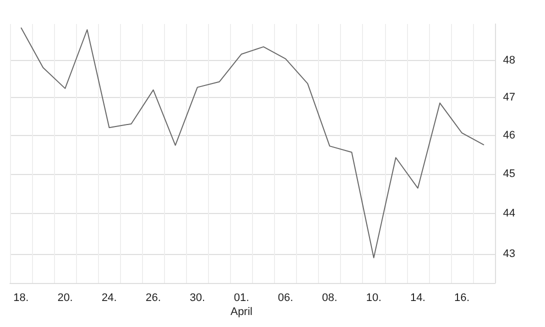 The height and width of the screenshot is (327, 545). Describe the element at coordinates (241, 305) in the screenshot. I see `x-tick-label: 01. April` at that location.